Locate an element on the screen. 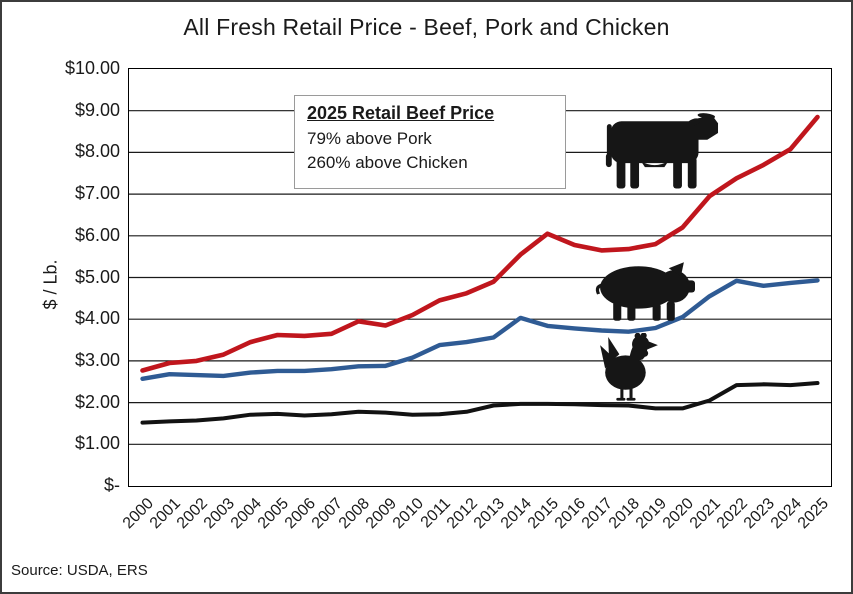  annotation-line-pork: 79% above Pork is located at coordinates (369, 138).